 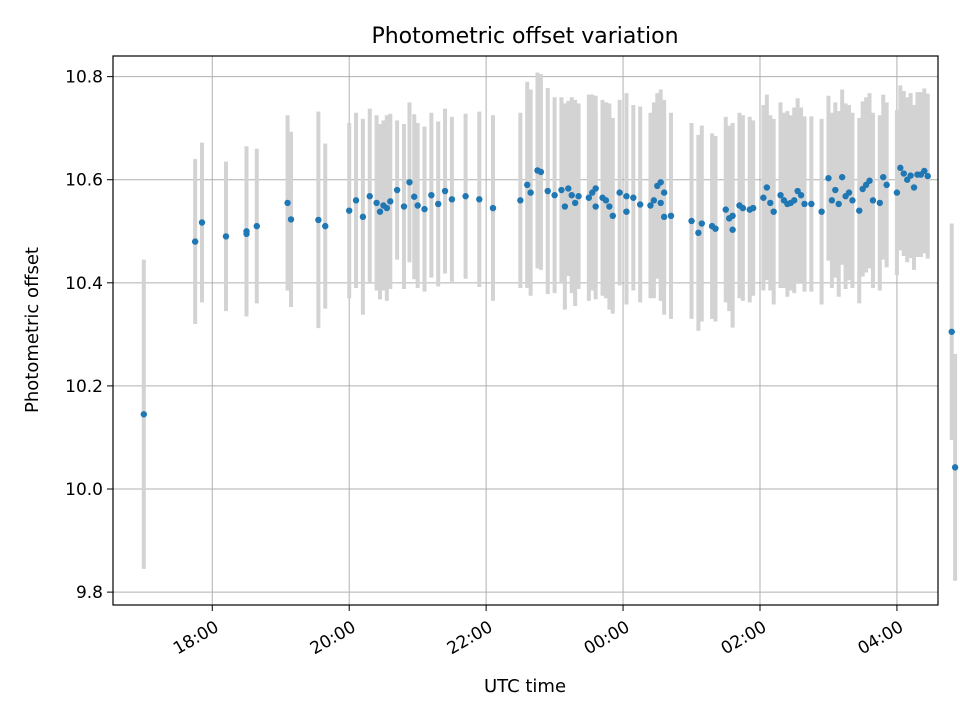 I want to click on y-tick-label: 10.2, so click(x=84, y=387).